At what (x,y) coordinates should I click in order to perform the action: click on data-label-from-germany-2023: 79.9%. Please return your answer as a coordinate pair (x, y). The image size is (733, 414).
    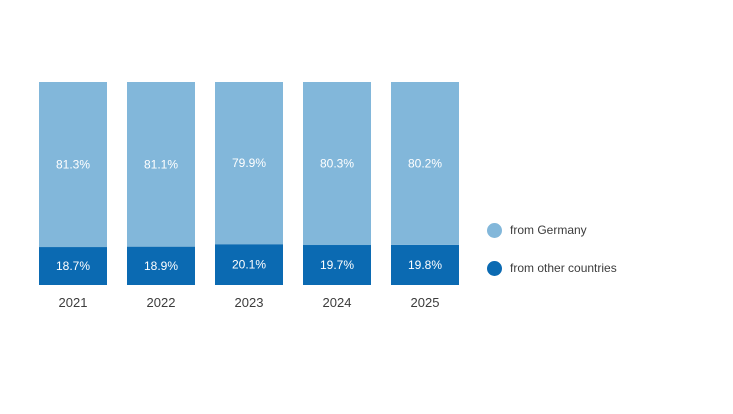
    Looking at the image, I should click on (249, 163).